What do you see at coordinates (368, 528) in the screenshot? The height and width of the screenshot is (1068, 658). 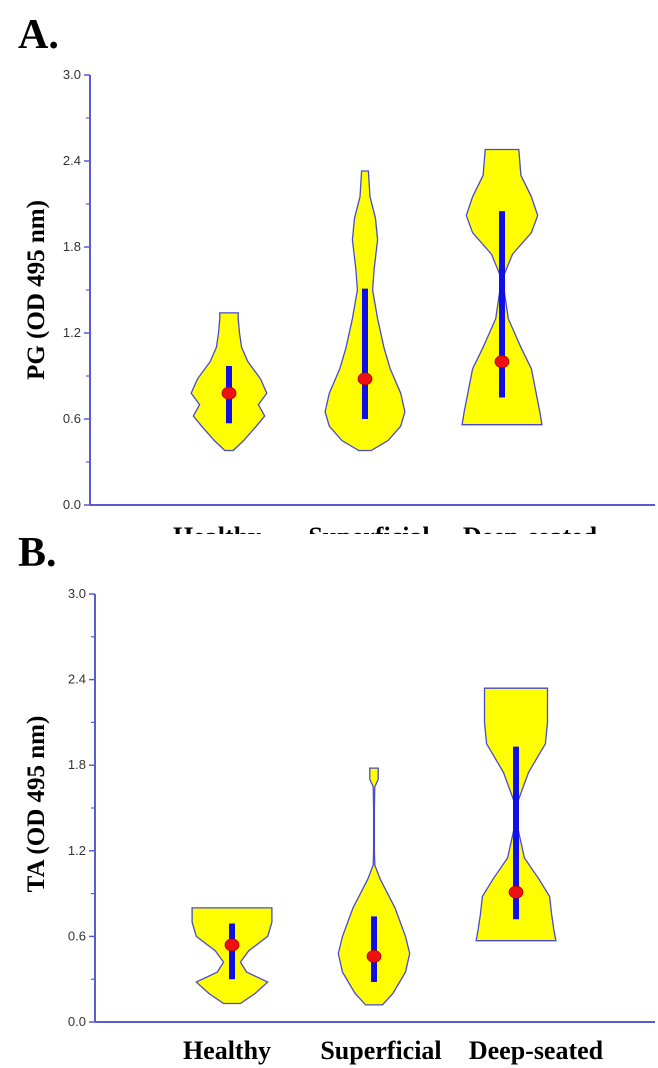 I see `category-label-superficial-a: Superficial` at bounding box center [368, 528].